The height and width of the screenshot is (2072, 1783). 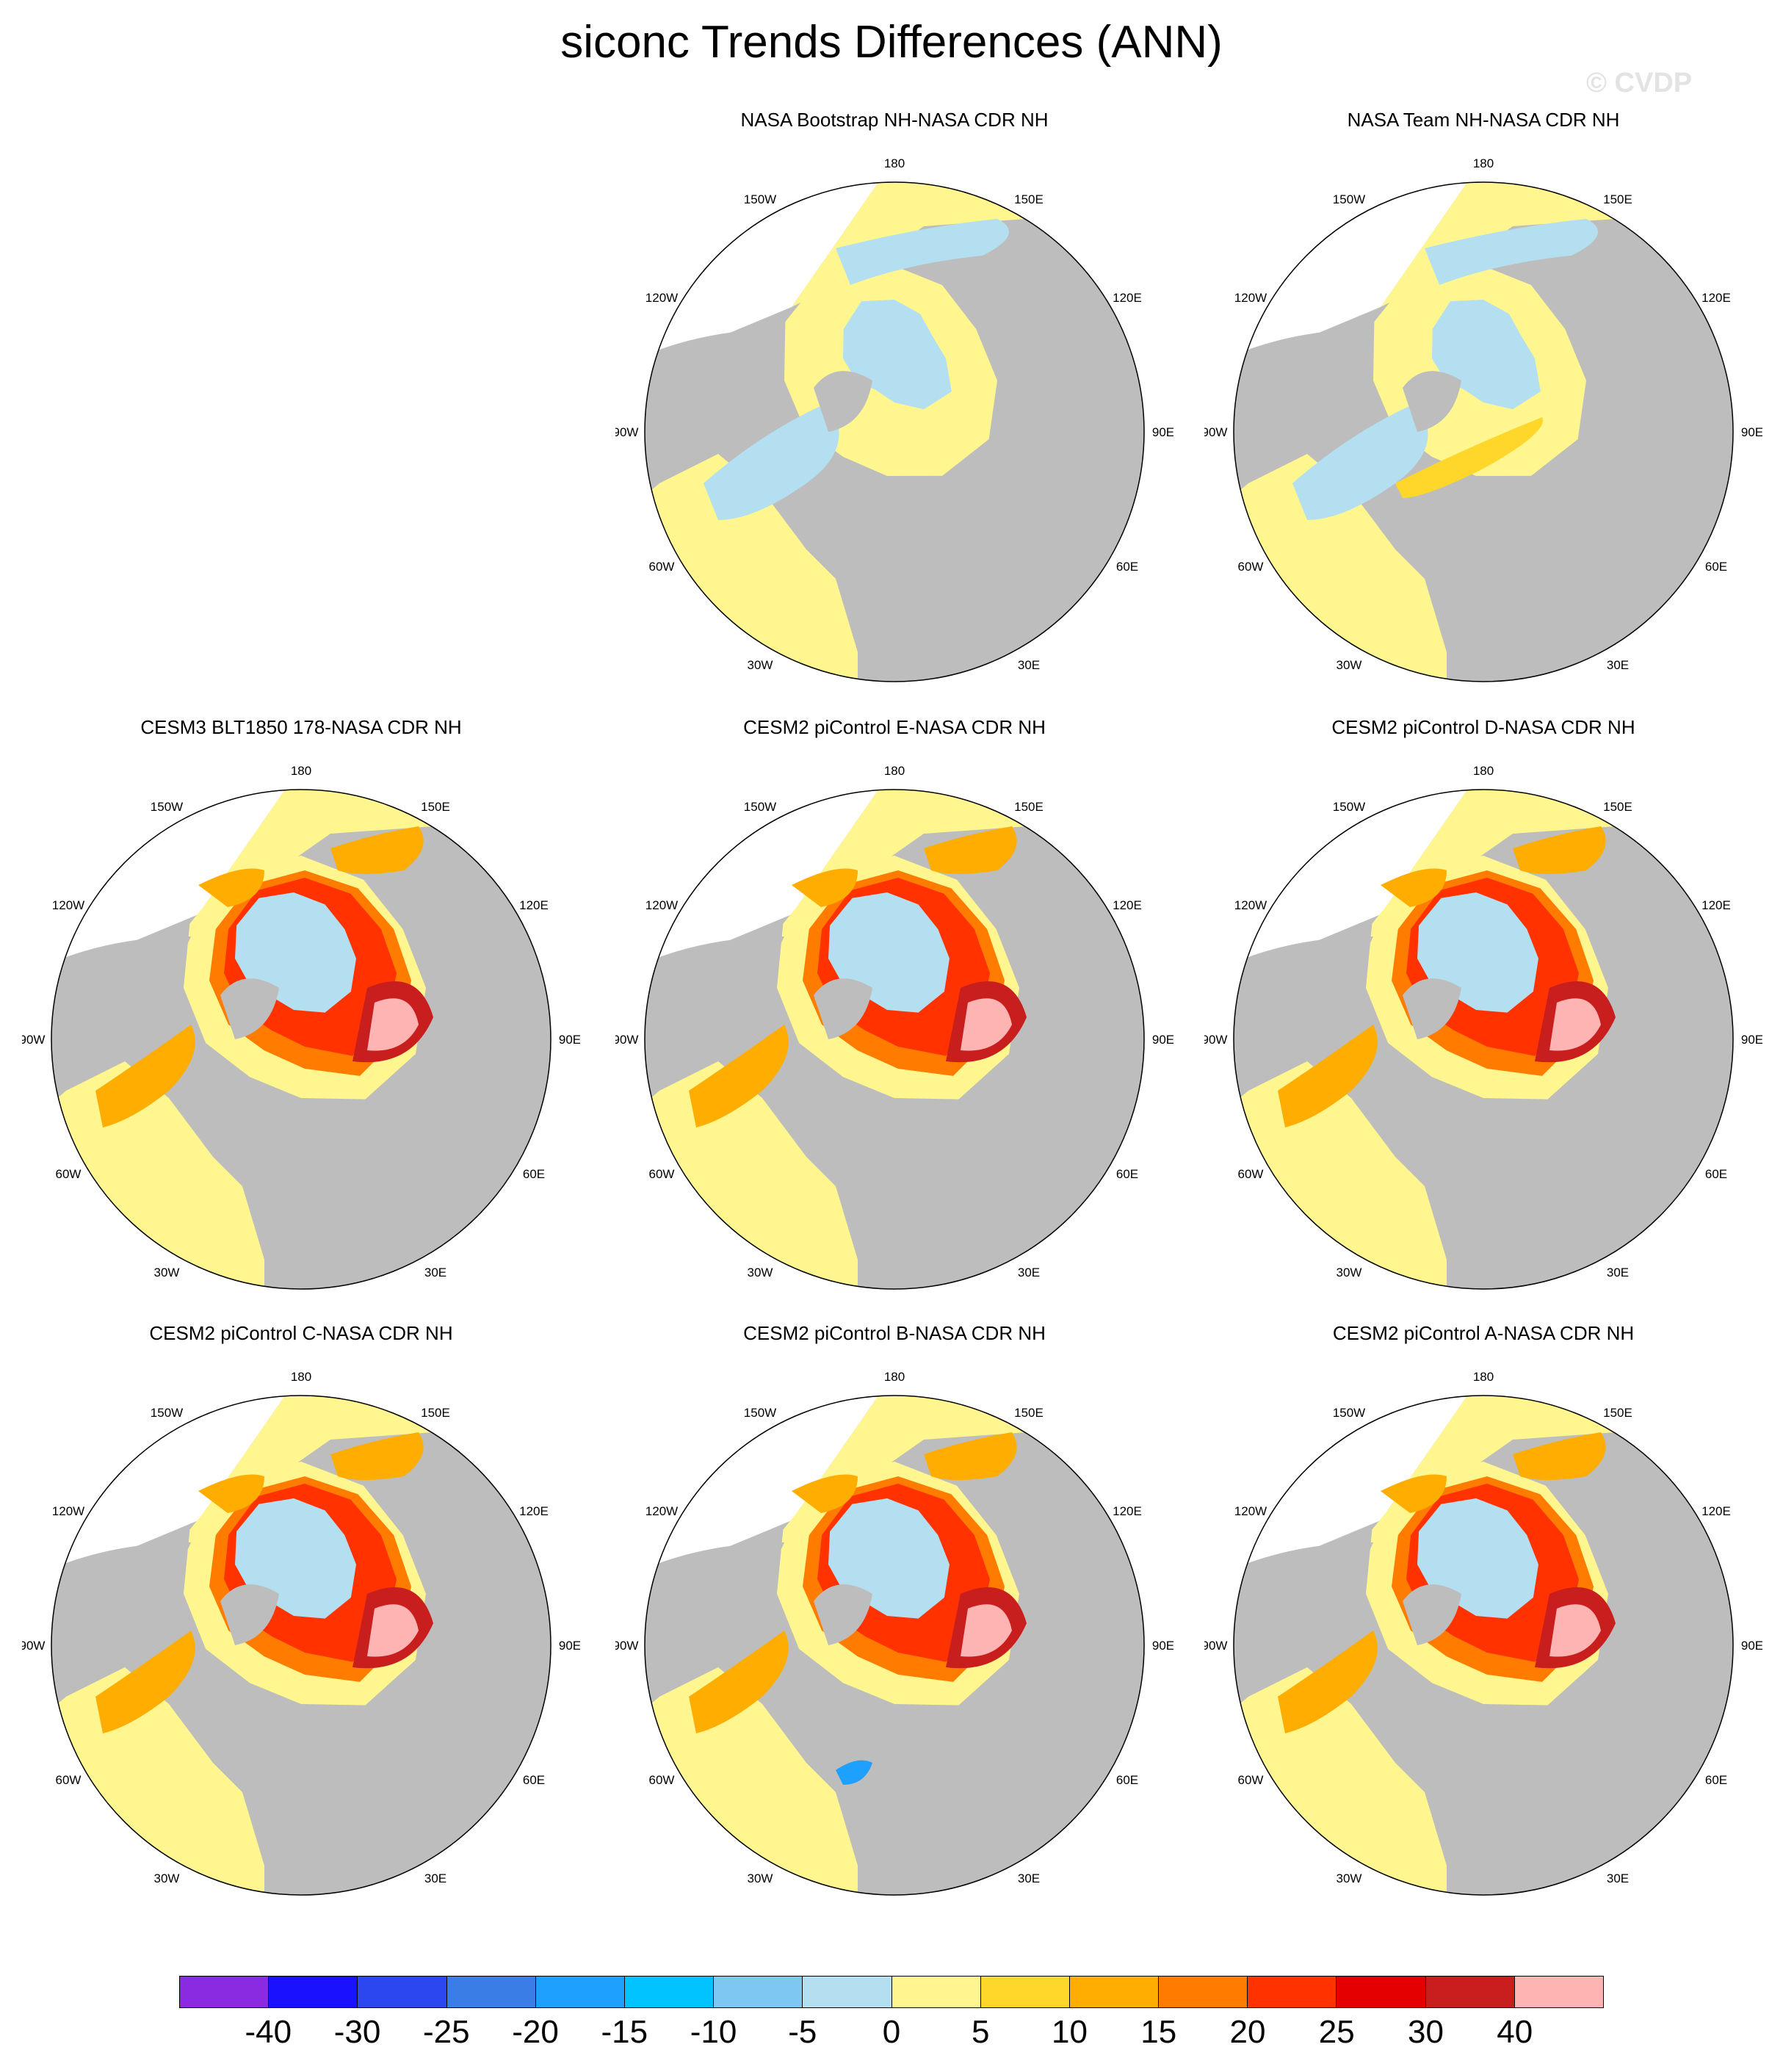 I want to click on colorbar-label: 0, so click(x=891, y=2032).